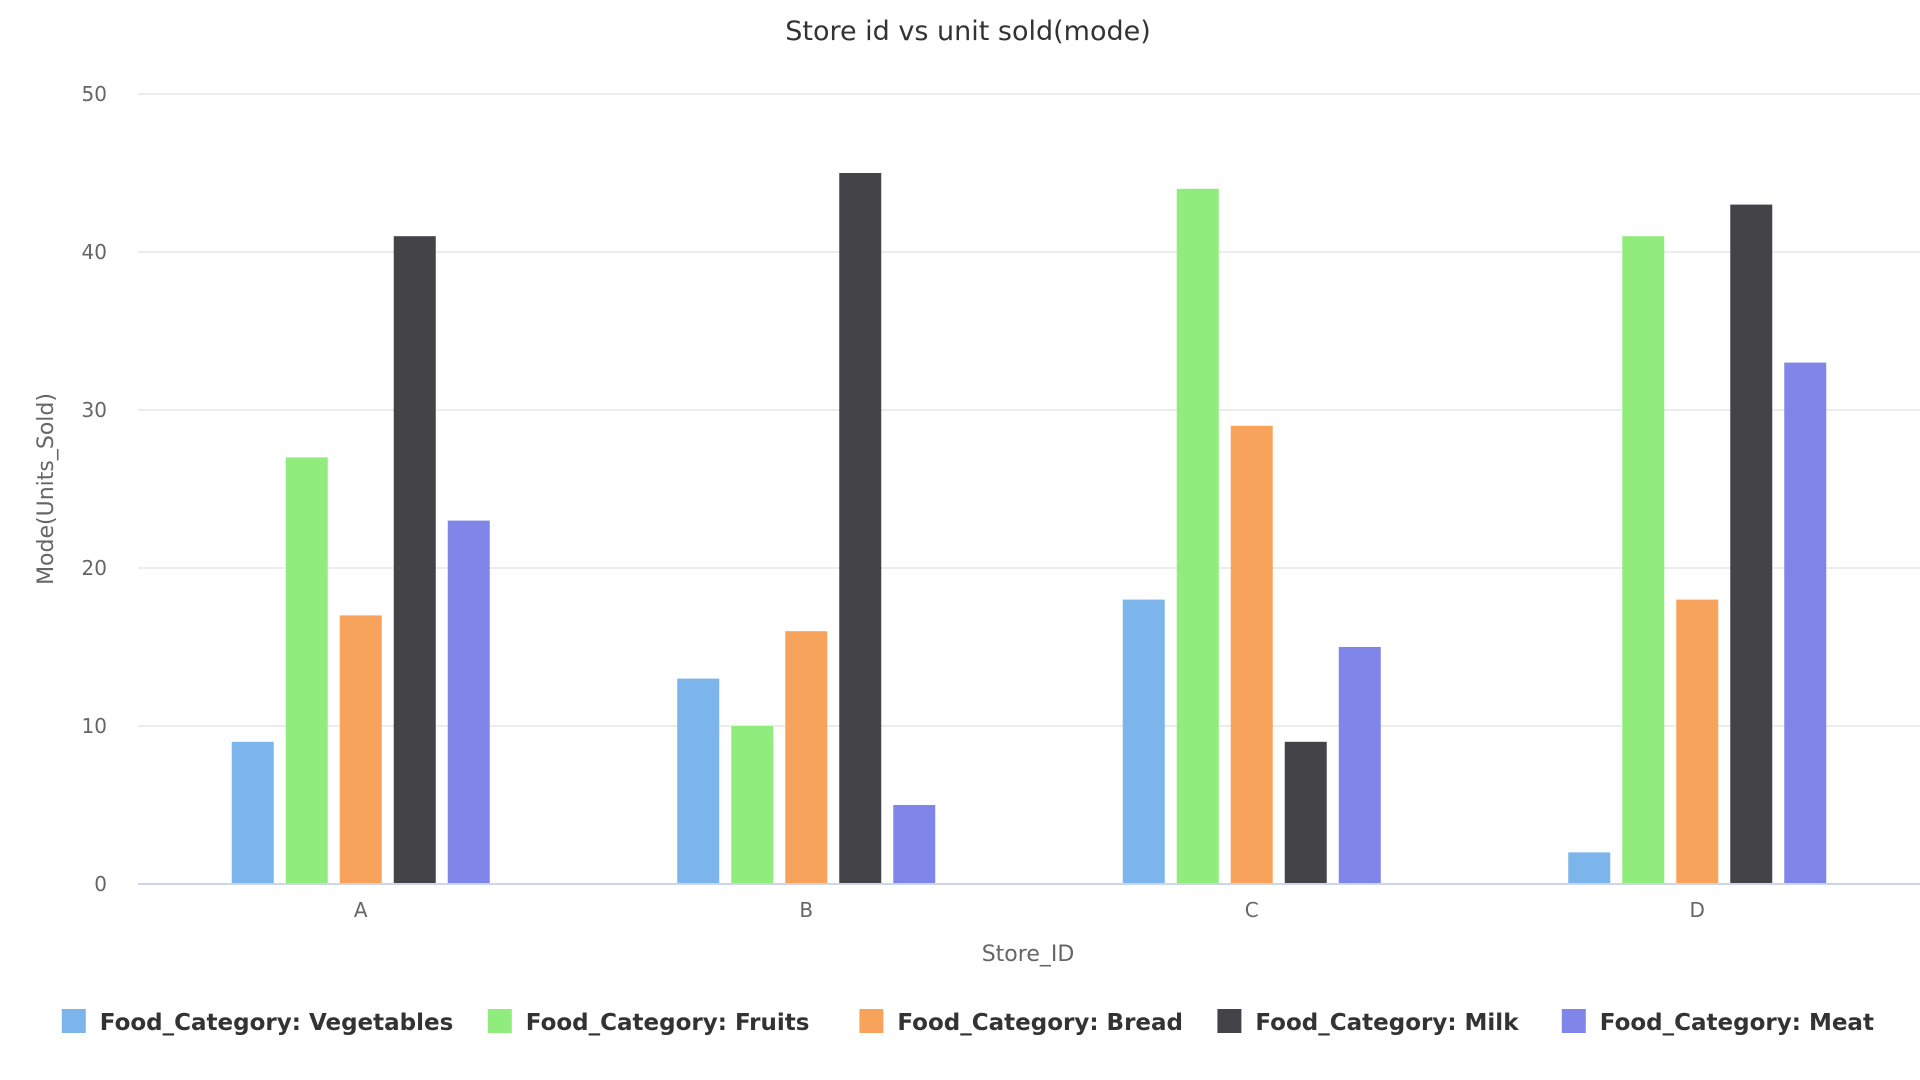  Describe the element at coordinates (1305, 812) in the screenshot. I see `bar-c-milk` at that location.